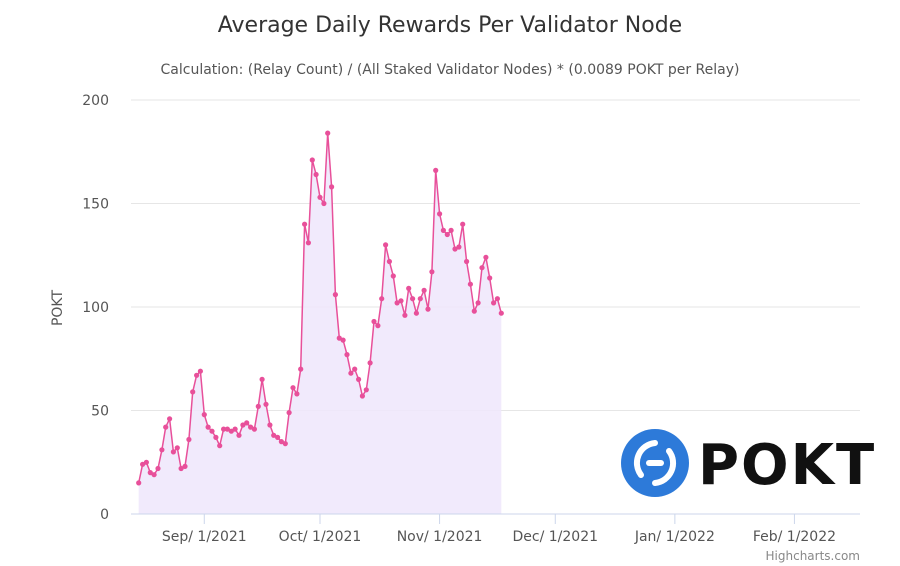 The image size is (900, 566). I want to click on y-tick-label: 100, so click(95, 308).